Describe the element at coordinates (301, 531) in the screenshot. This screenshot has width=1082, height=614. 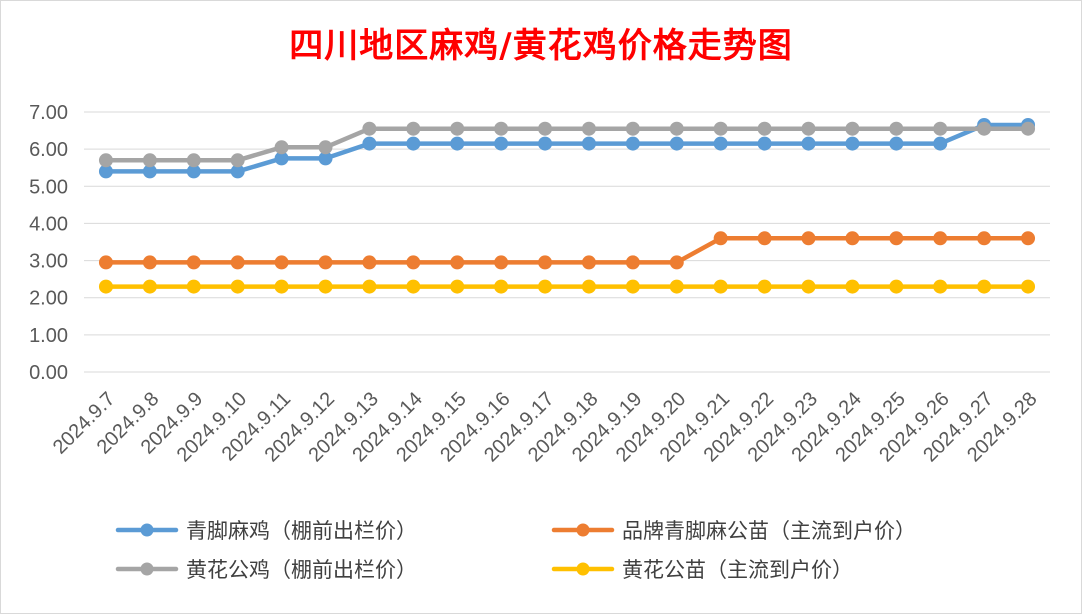
I see `legend-label: 青脚麻鸡（棚前出栏价）` at that location.